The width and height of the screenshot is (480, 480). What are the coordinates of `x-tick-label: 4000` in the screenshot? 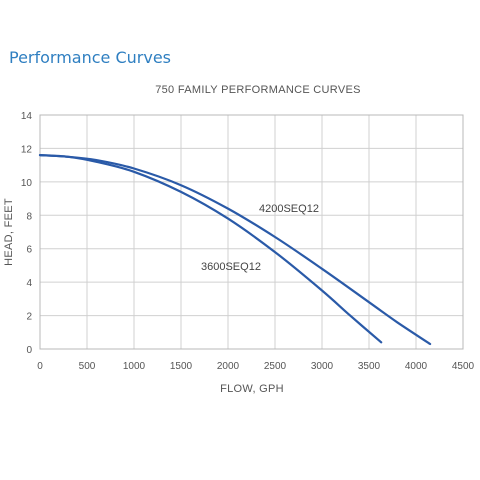 It's located at (416, 366).